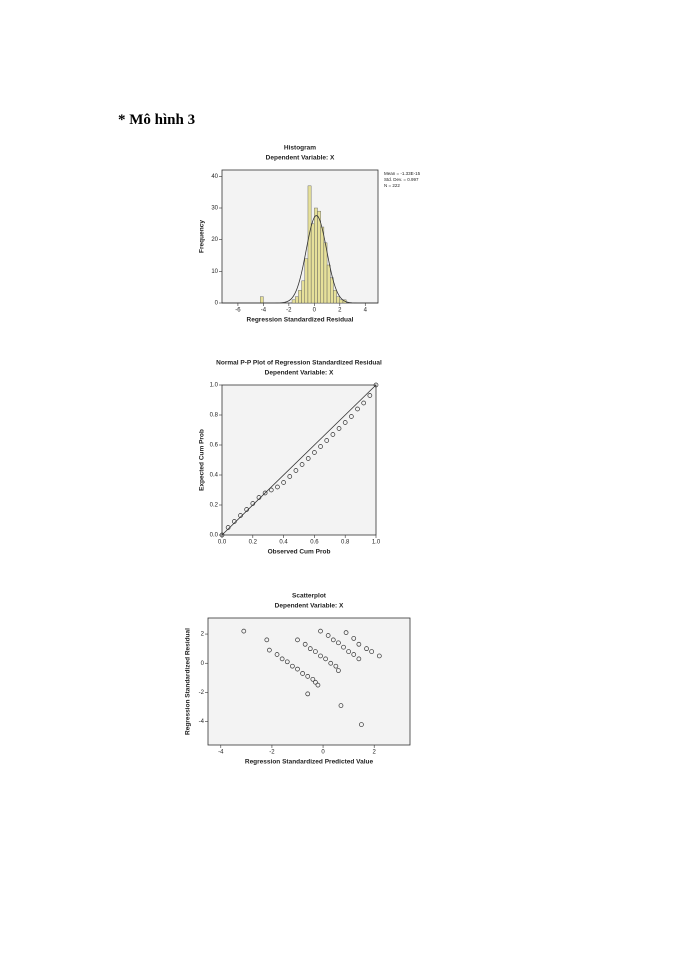 The width and height of the screenshot is (700, 960). Describe the element at coordinates (253, 543) in the screenshot. I see `x-tick-label: 0.2` at that location.